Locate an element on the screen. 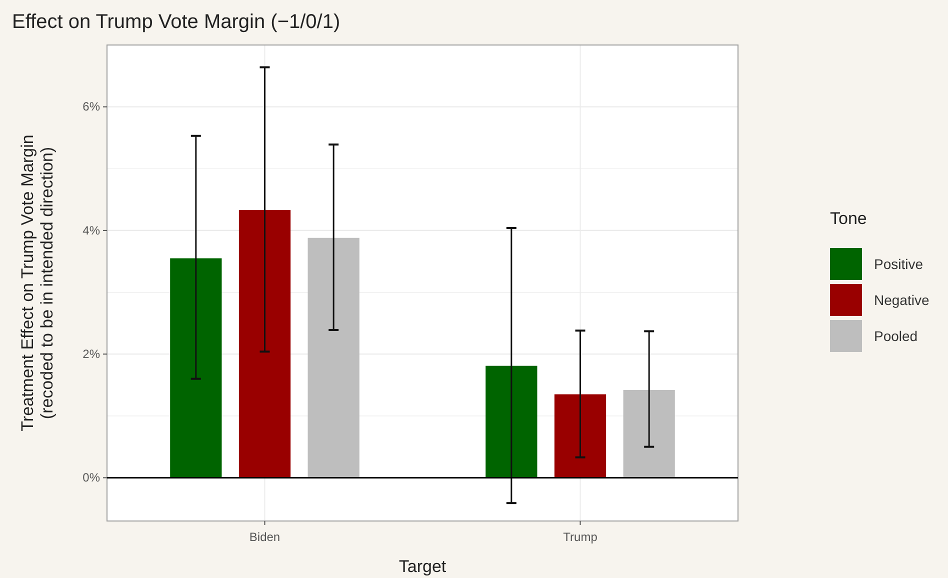 This screenshot has height=578, width=948. chart-title: Effect on Trump Vote Margin (−1/0/1) is located at coordinates (176, 22).